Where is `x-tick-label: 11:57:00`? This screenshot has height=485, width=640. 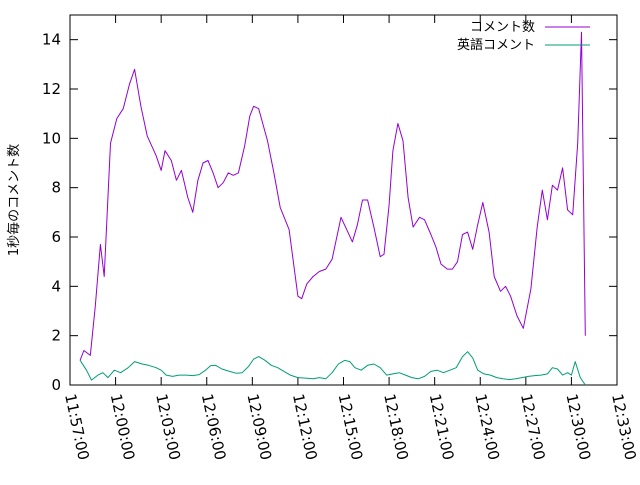
x-tick-label: 11:57:00 is located at coordinates (77, 427).